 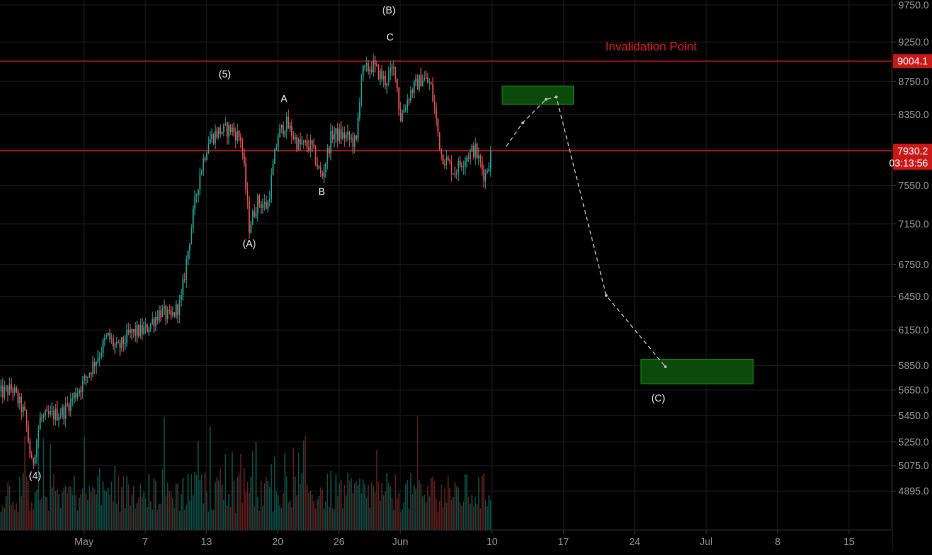 What do you see at coordinates (912, 156) in the screenshot?
I see `current-price-badge` at bounding box center [912, 156].